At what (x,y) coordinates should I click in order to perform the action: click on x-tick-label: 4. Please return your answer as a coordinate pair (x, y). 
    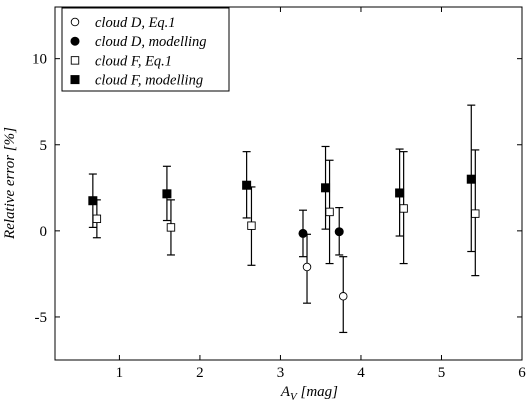
    Looking at the image, I should click on (361, 373).